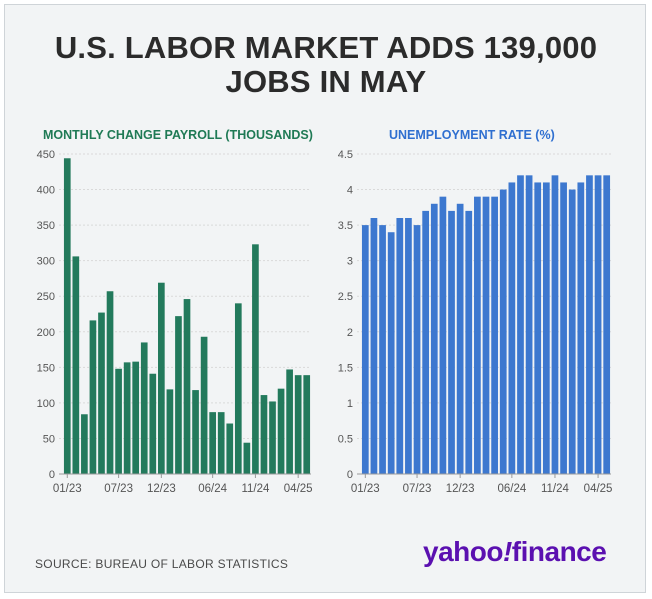  Describe the element at coordinates (326, 47) in the screenshot. I see `headline-line-1: U.S. LABOR MARKET ADDS 139,000` at that location.